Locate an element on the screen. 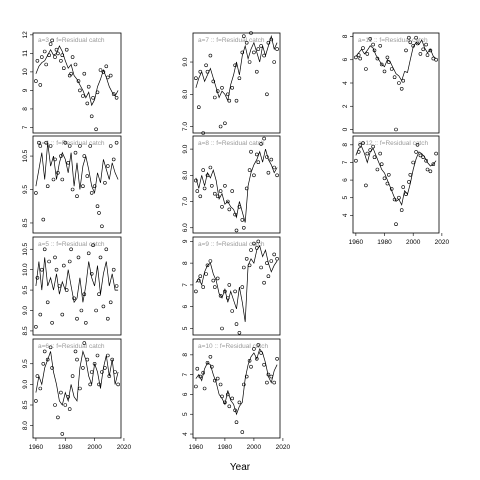 This screenshot has width=480, height=480. x-tick-label: 2020 is located at coordinates (124, 447).